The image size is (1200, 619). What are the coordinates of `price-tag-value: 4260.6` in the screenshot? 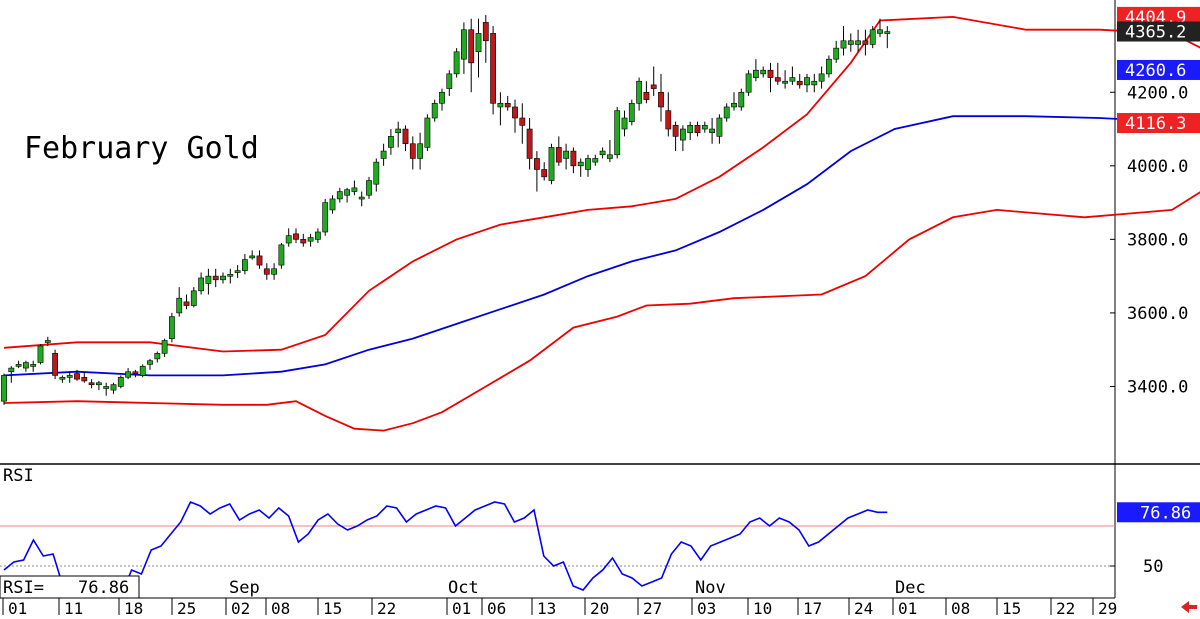 It's located at (1155, 71).